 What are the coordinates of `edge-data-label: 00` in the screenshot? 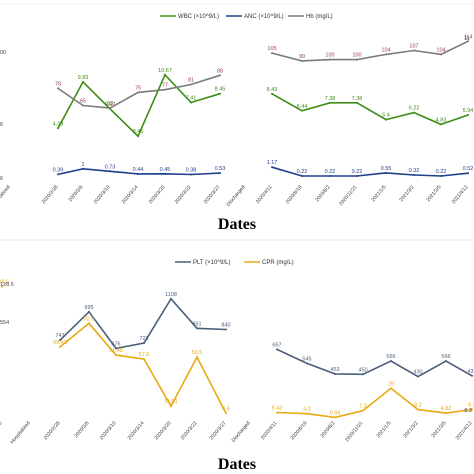 It's located at (3, 53).